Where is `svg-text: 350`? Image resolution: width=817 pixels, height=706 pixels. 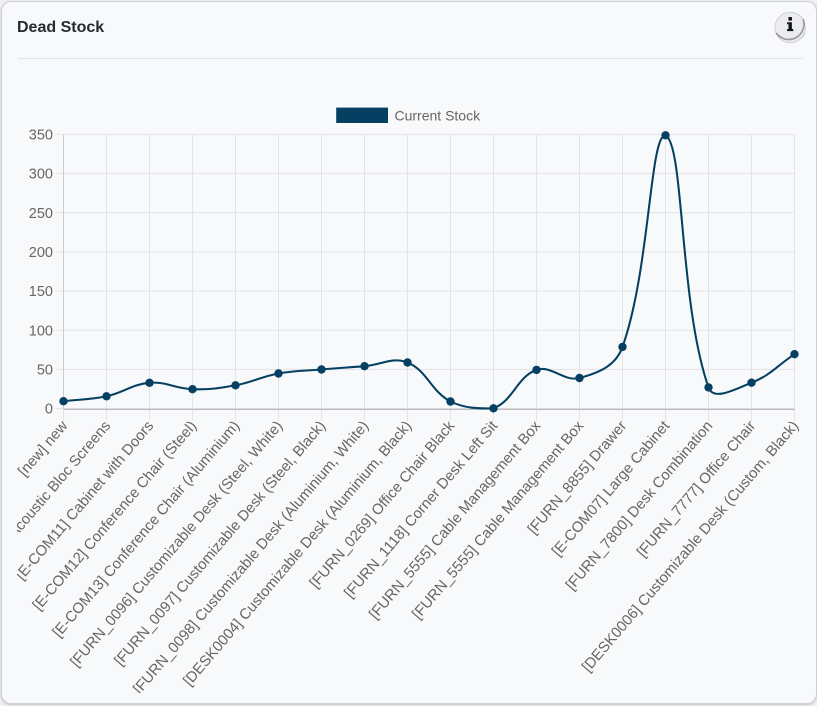 svg-text: 350 is located at coordinates (41, 136).